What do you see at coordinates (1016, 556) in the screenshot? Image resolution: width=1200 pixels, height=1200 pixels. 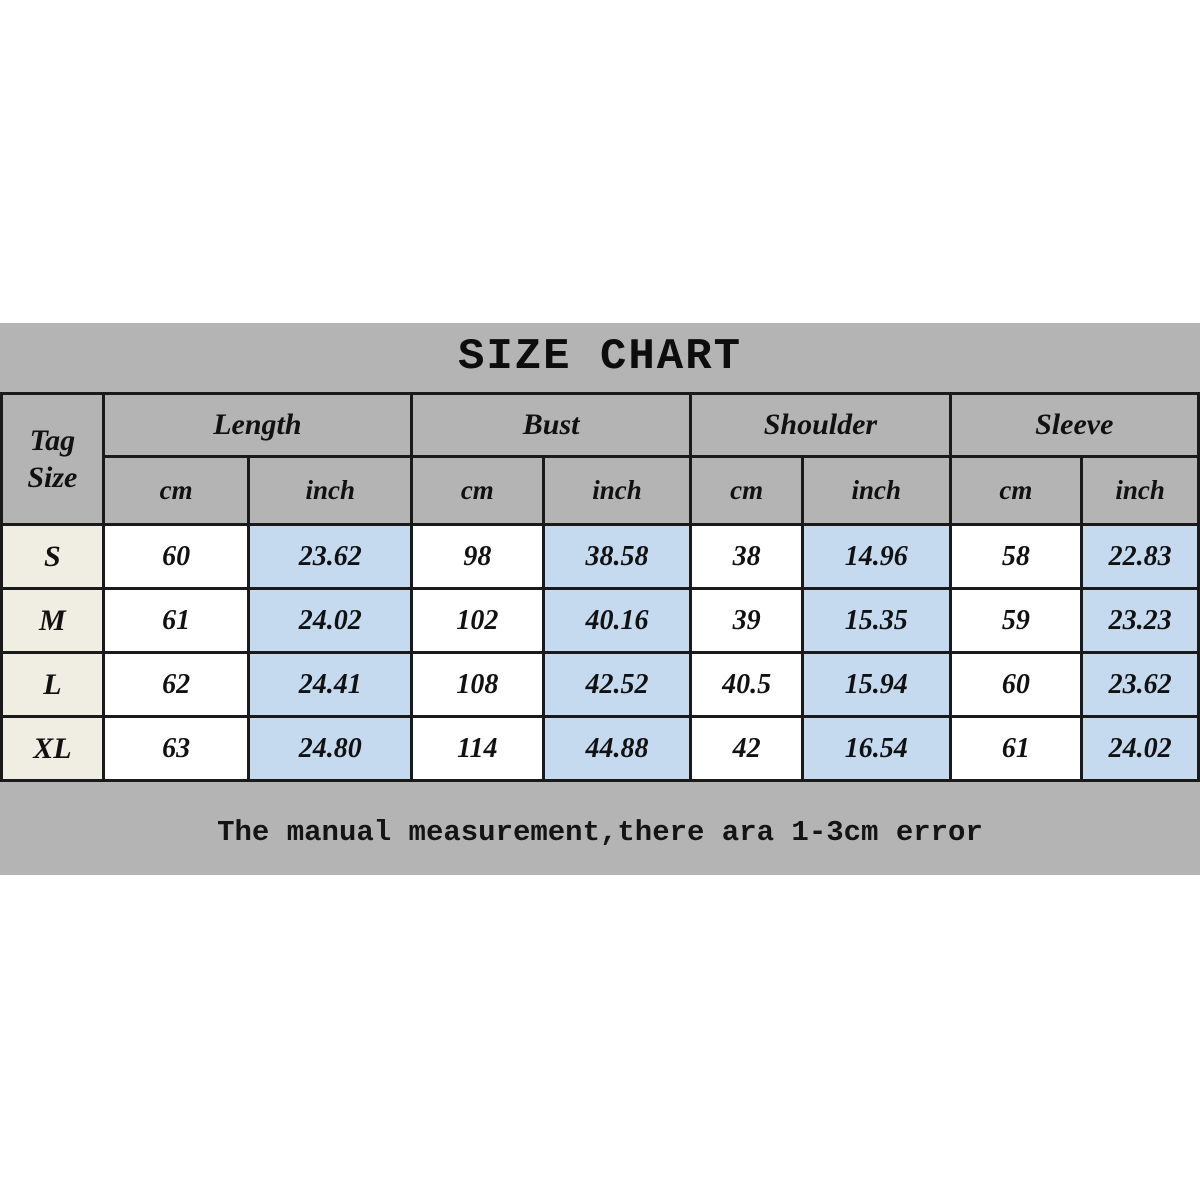 I see `cell-sleeve-cm: 58` at bounding box center [1016, 556].